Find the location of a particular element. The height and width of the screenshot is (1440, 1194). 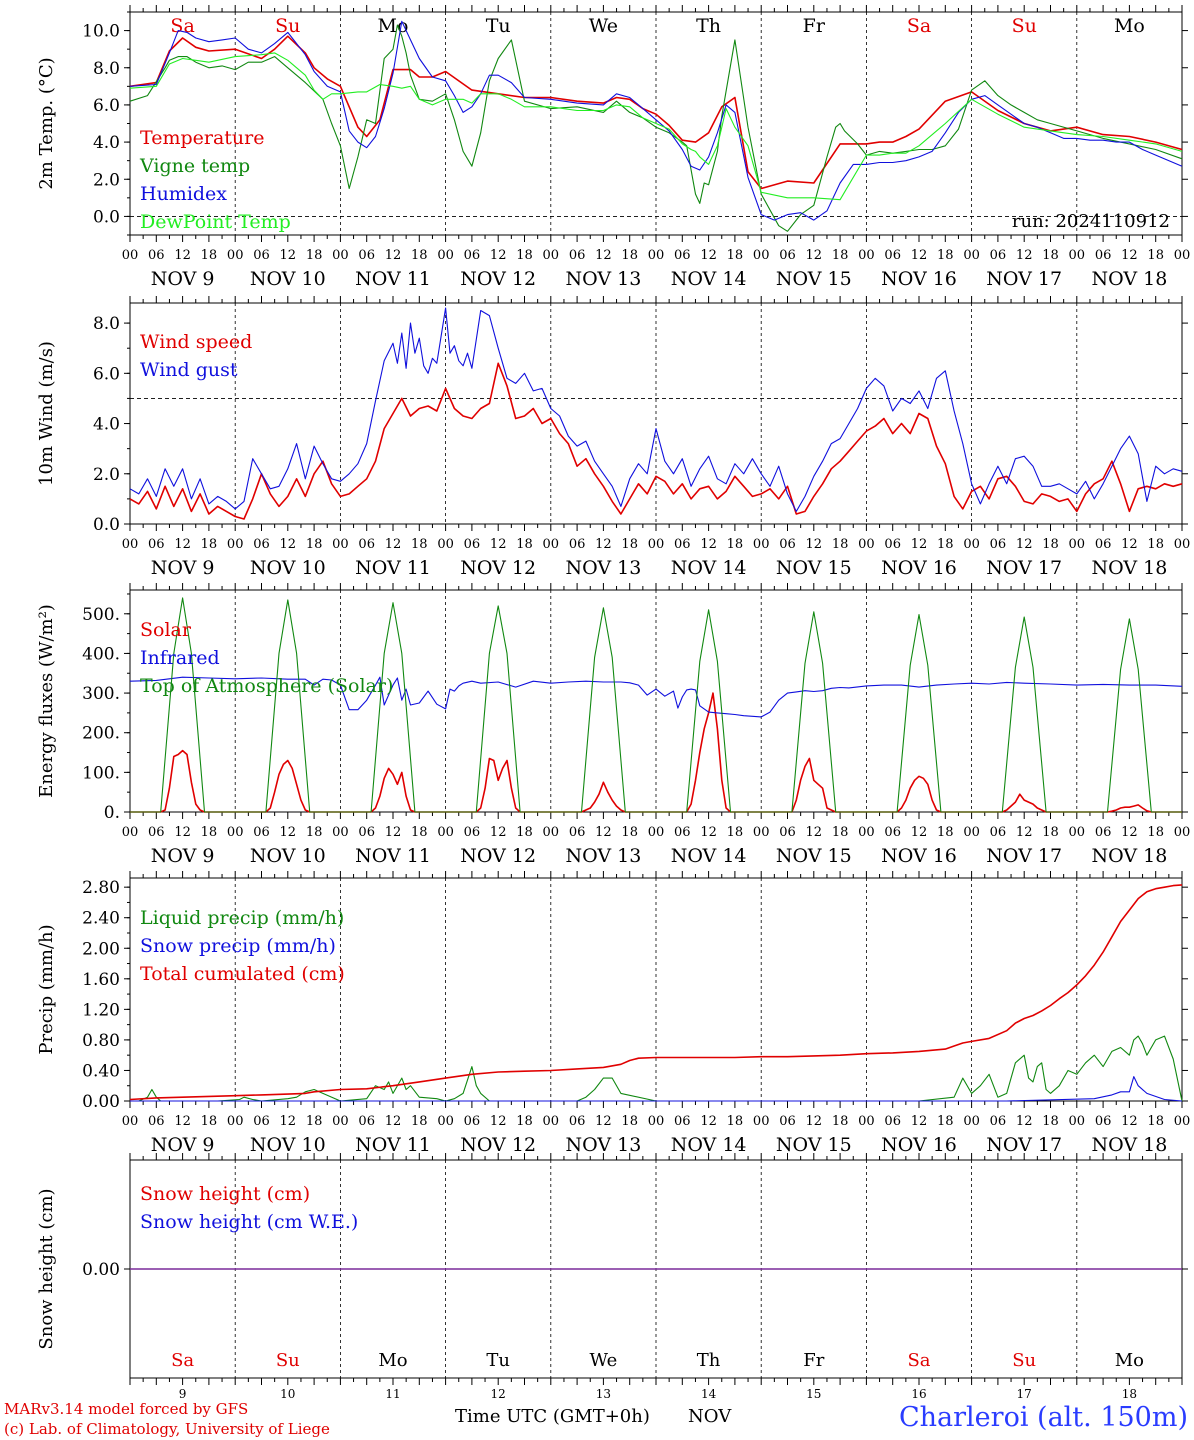

day-number: 17 is located at coordinates (1024, 1394).